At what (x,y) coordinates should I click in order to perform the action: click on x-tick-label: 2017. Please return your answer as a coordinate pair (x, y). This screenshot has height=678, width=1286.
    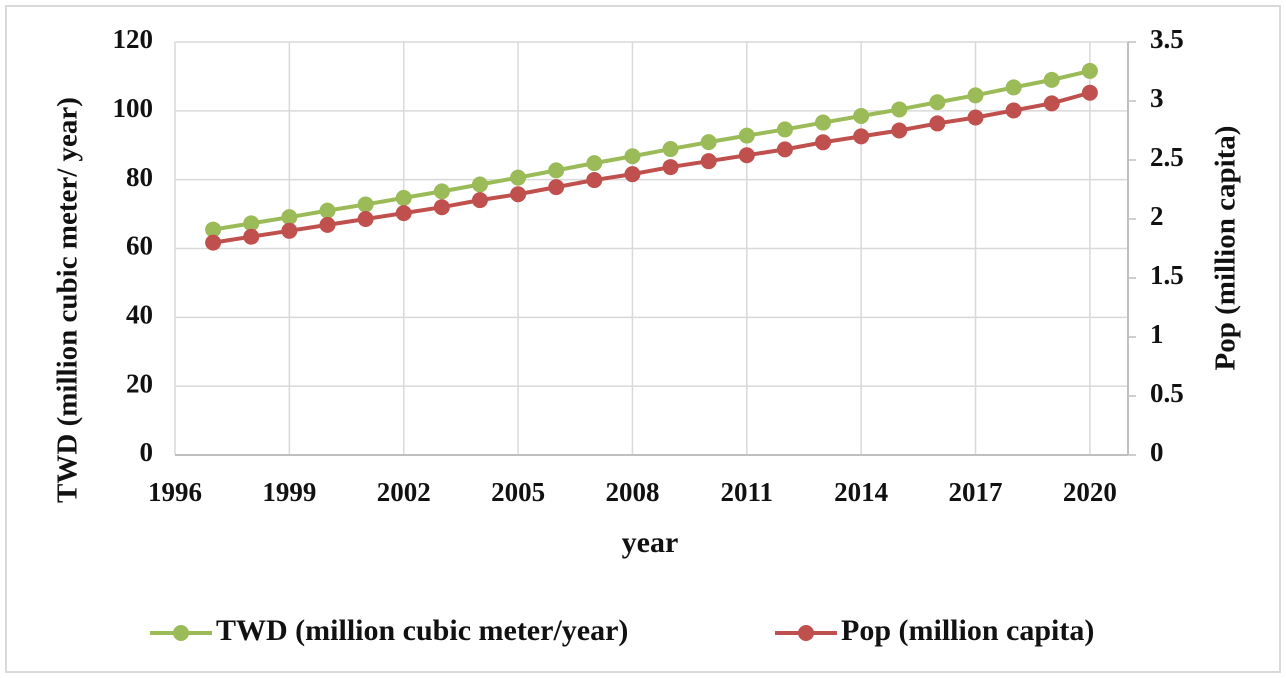
    Looking at the image, I should click on (976, 492).